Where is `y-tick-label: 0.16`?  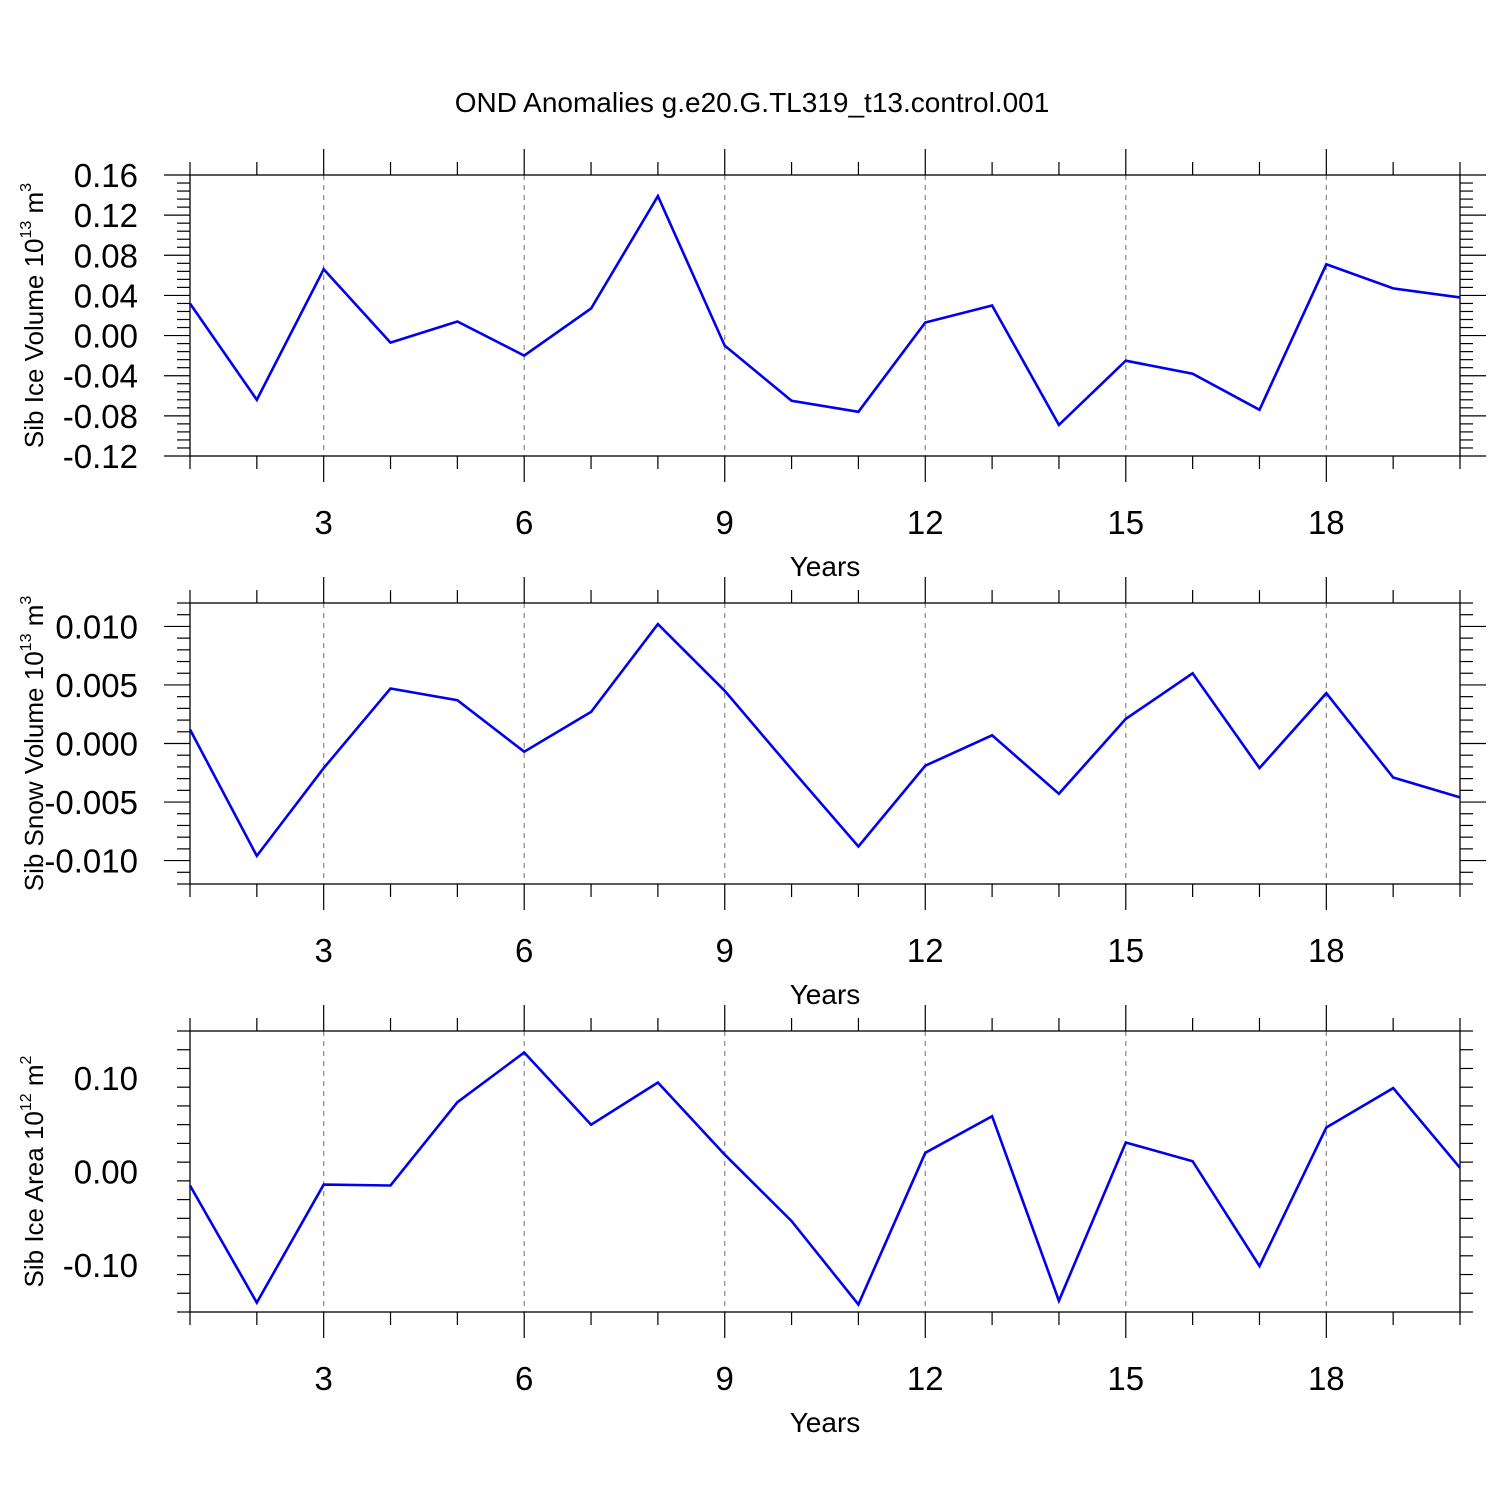 y-tick-label: 0.16 is located at coordinates (106, 175).